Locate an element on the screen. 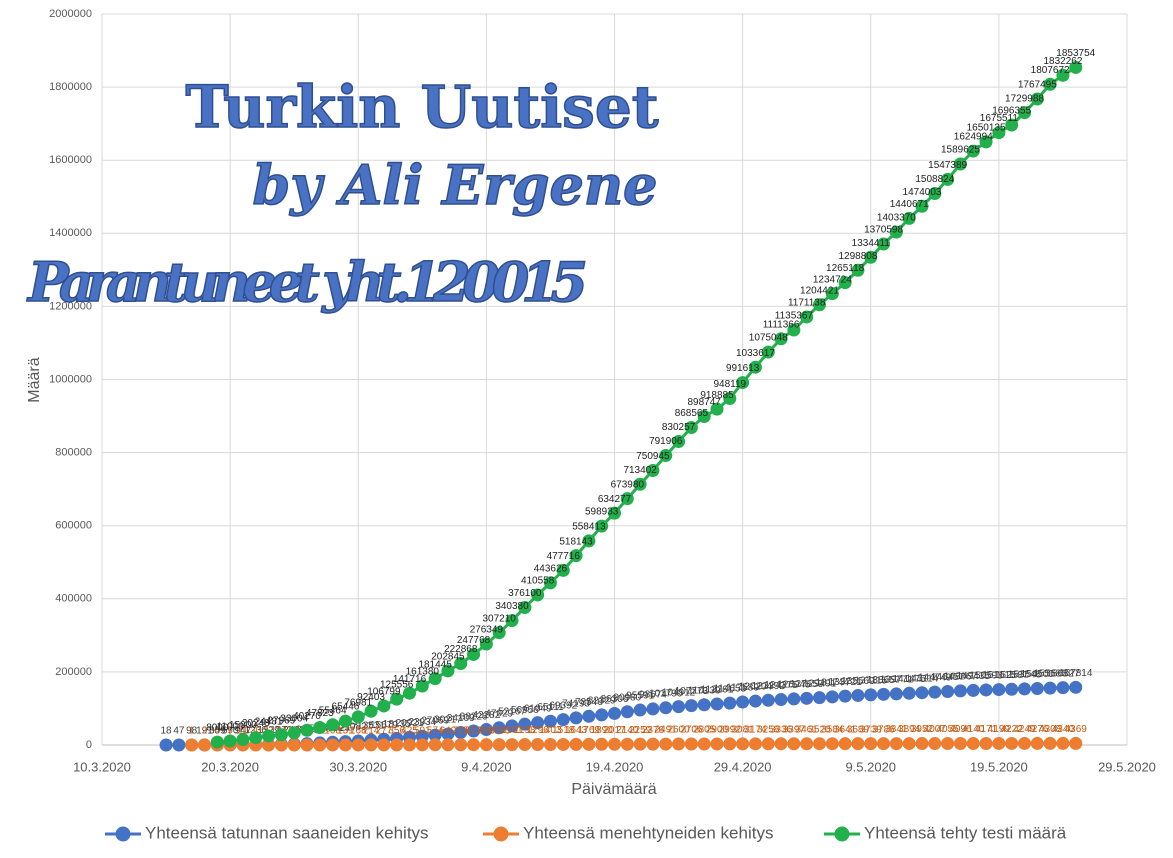 The width and height of the screenshot is (1173, 858). data-label: 3397 is located at coordinates (794, 729).